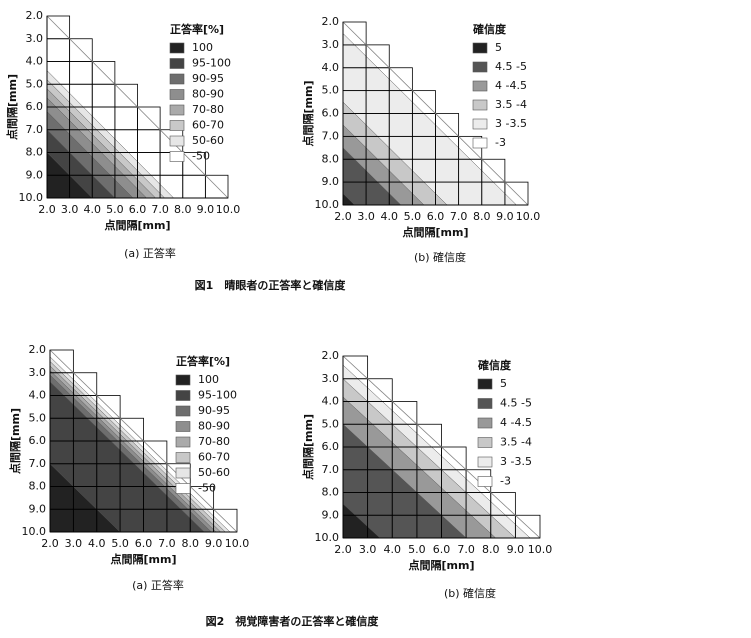  I want to click on figure-caption: 図2 視覚障害者の正答率と確信度, so click(293, 621).